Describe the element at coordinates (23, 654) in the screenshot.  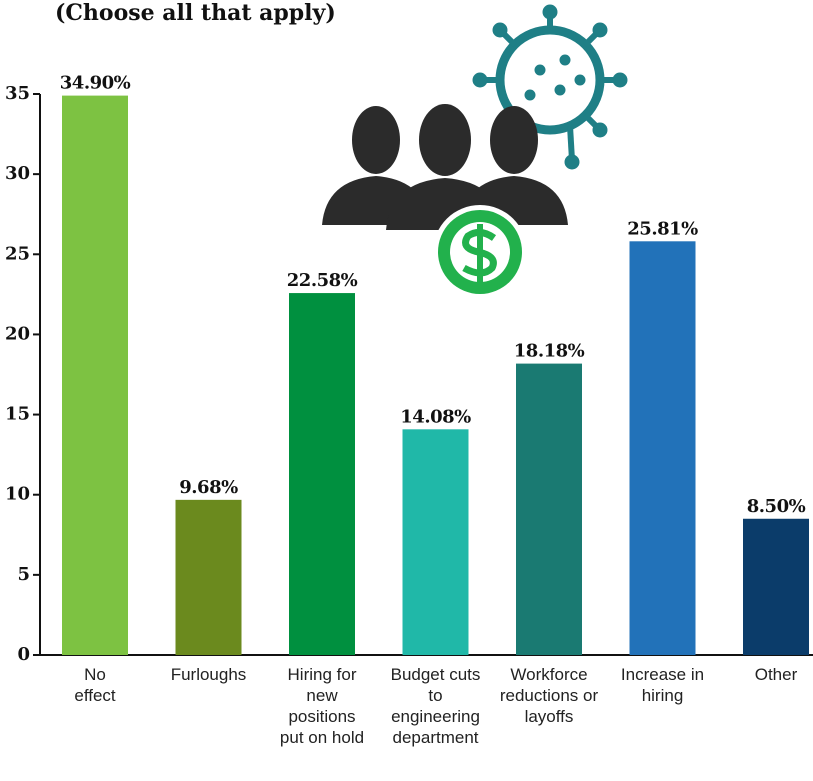
I see `y-tick-label: 0` at that location.